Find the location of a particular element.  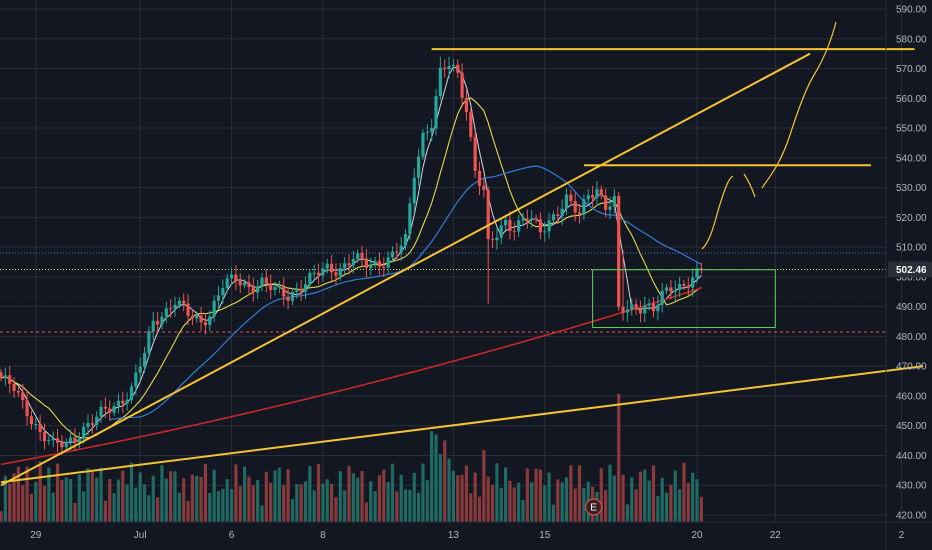

price-tick-label: 440.00 is located at coordinates (911, 456).